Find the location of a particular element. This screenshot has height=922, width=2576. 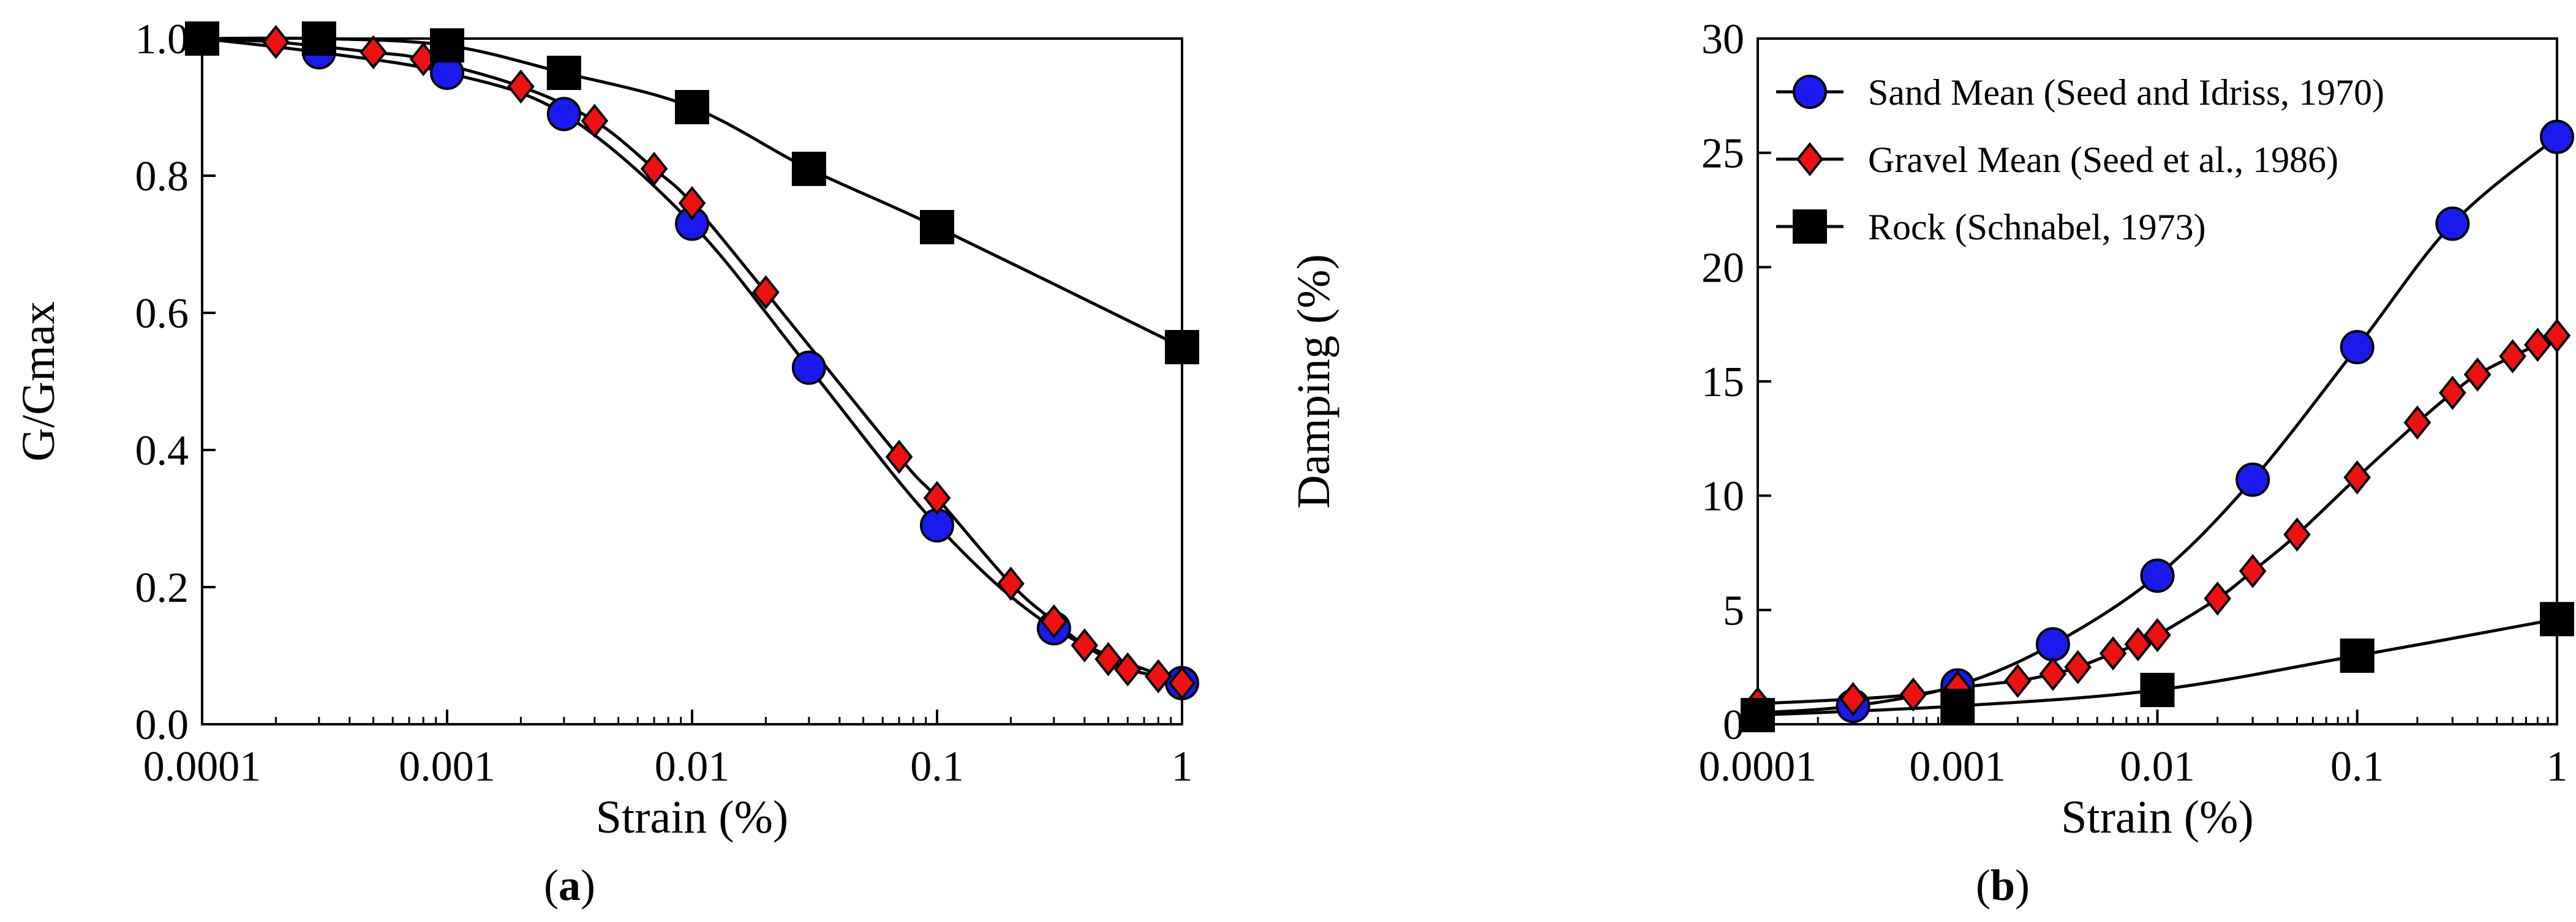

y-axis-title: G/Gmax is located at coordinates (38, 381).